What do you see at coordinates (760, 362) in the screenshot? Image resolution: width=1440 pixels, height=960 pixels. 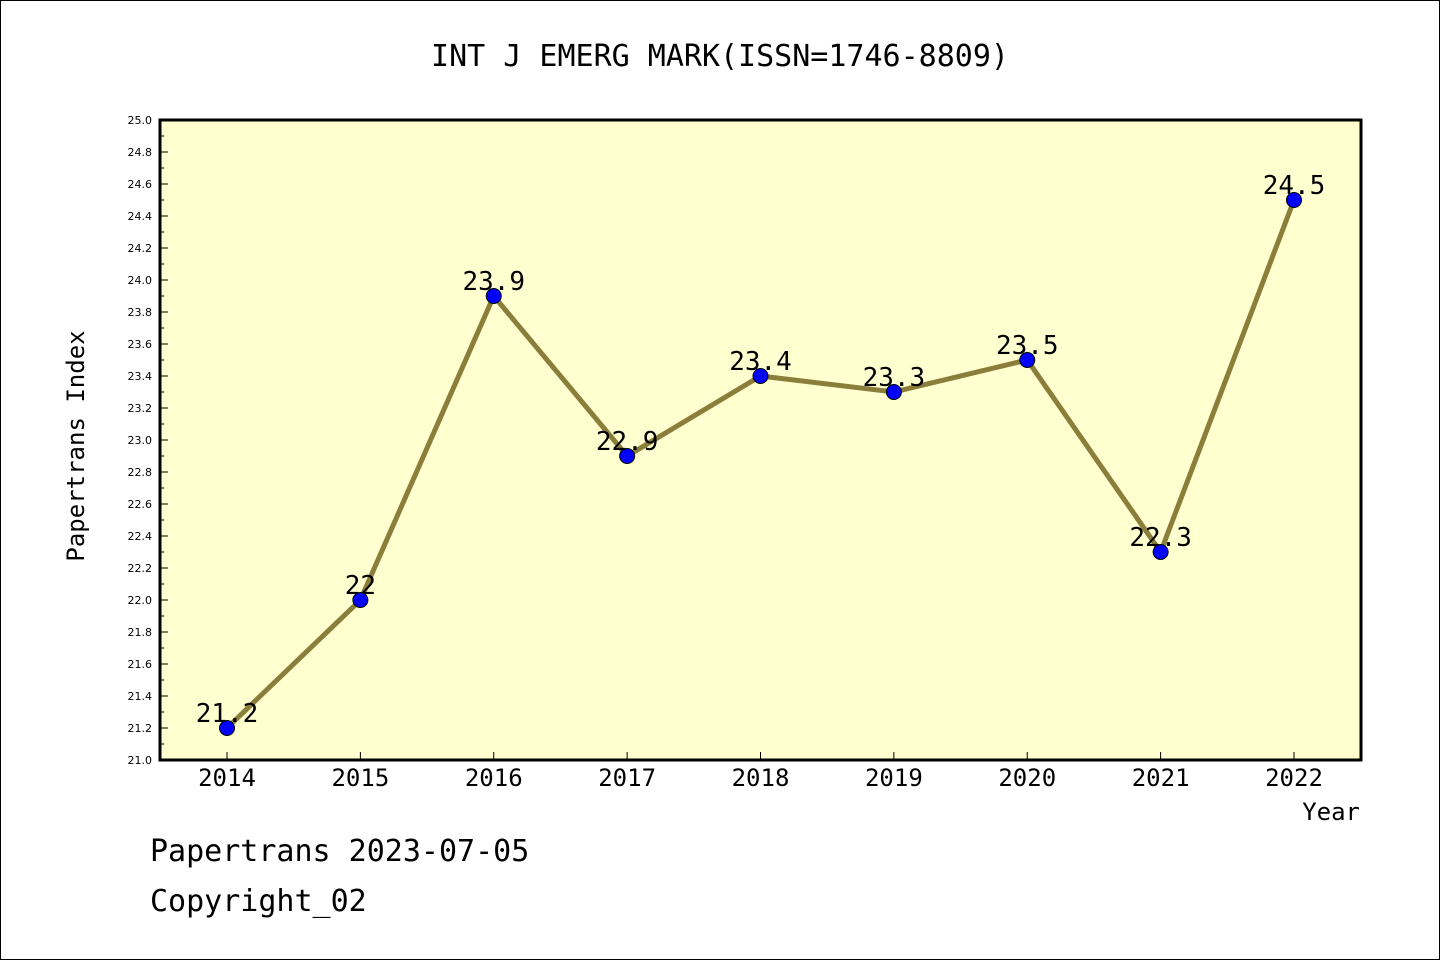 I see `data-label: 23.4` at bounding box center [760, 362].